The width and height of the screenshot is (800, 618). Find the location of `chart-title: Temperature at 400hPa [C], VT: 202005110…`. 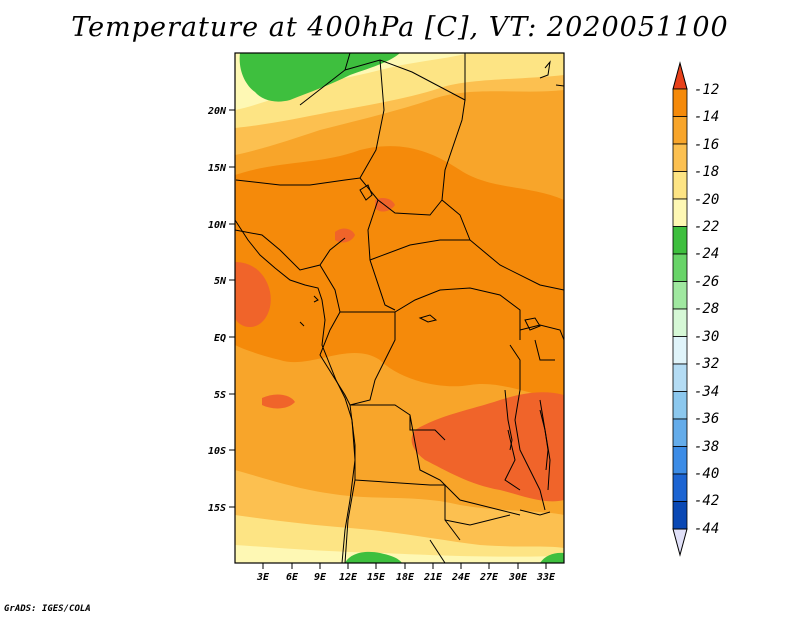

chart-title: Temperature at 400hPa [C], VT: 202005110… is located at coordinates (400, 27).